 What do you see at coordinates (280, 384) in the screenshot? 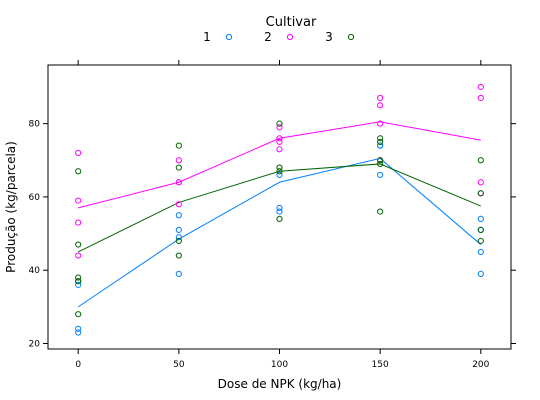
I see `x-axis-label: Dose de NPK (kg/ha)` at bounding box center [280, 384].